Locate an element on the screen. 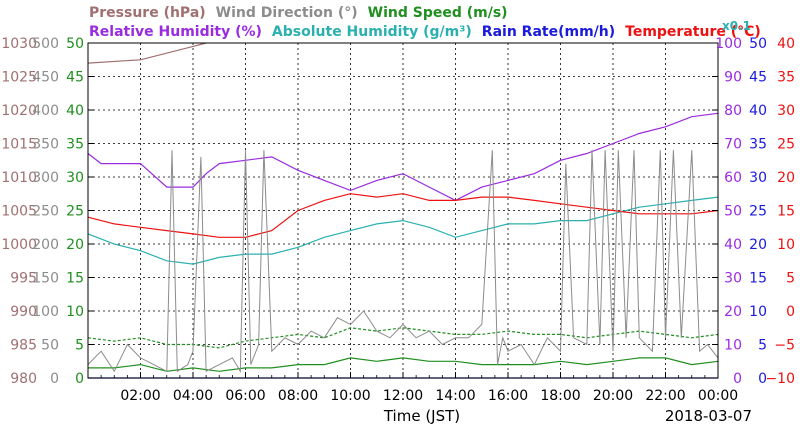 This screenshot has height=434, width=800. wind-direction-tick: 250 is located at coordinates (45, 212).